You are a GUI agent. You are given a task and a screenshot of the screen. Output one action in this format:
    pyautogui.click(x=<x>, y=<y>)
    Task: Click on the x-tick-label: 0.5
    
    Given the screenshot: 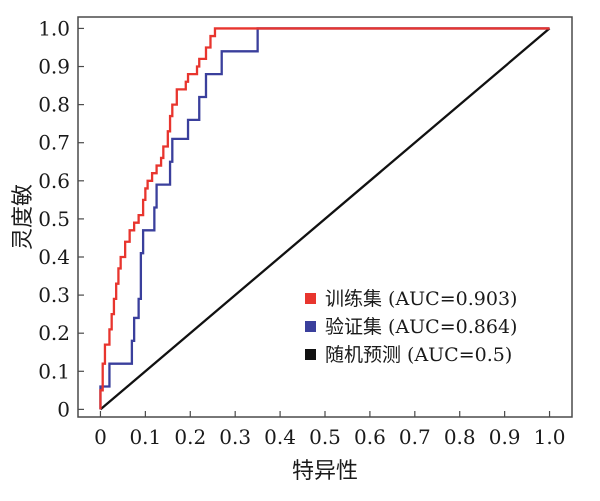 What is the action you would take?
    pyautogui.click(x=325, y=437)
    